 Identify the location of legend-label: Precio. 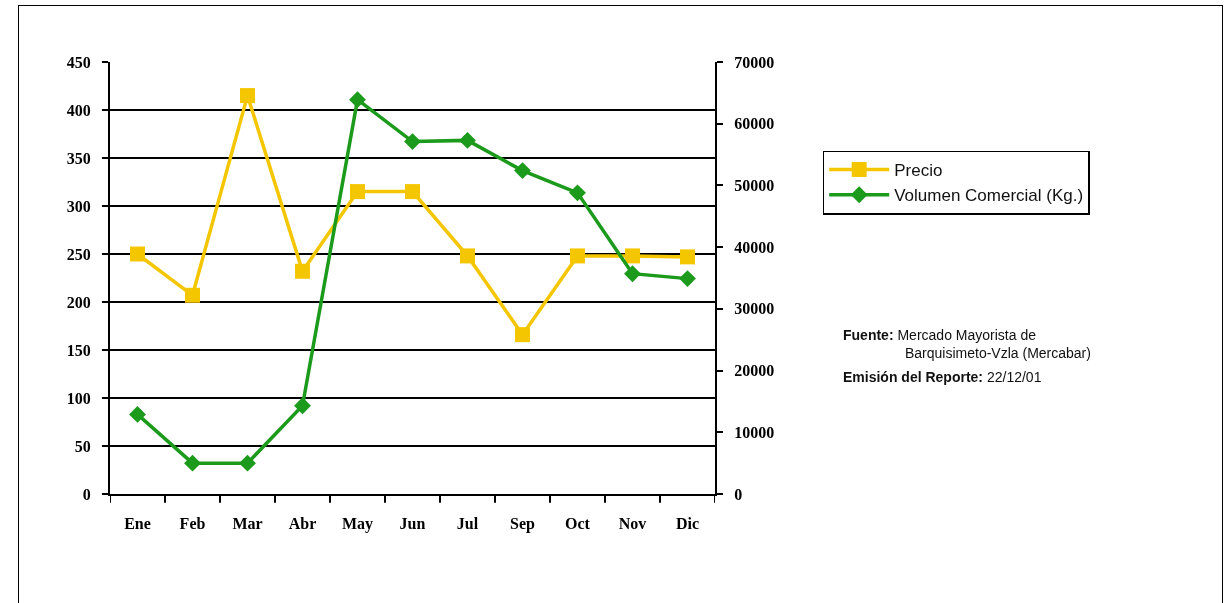
(918, 171).